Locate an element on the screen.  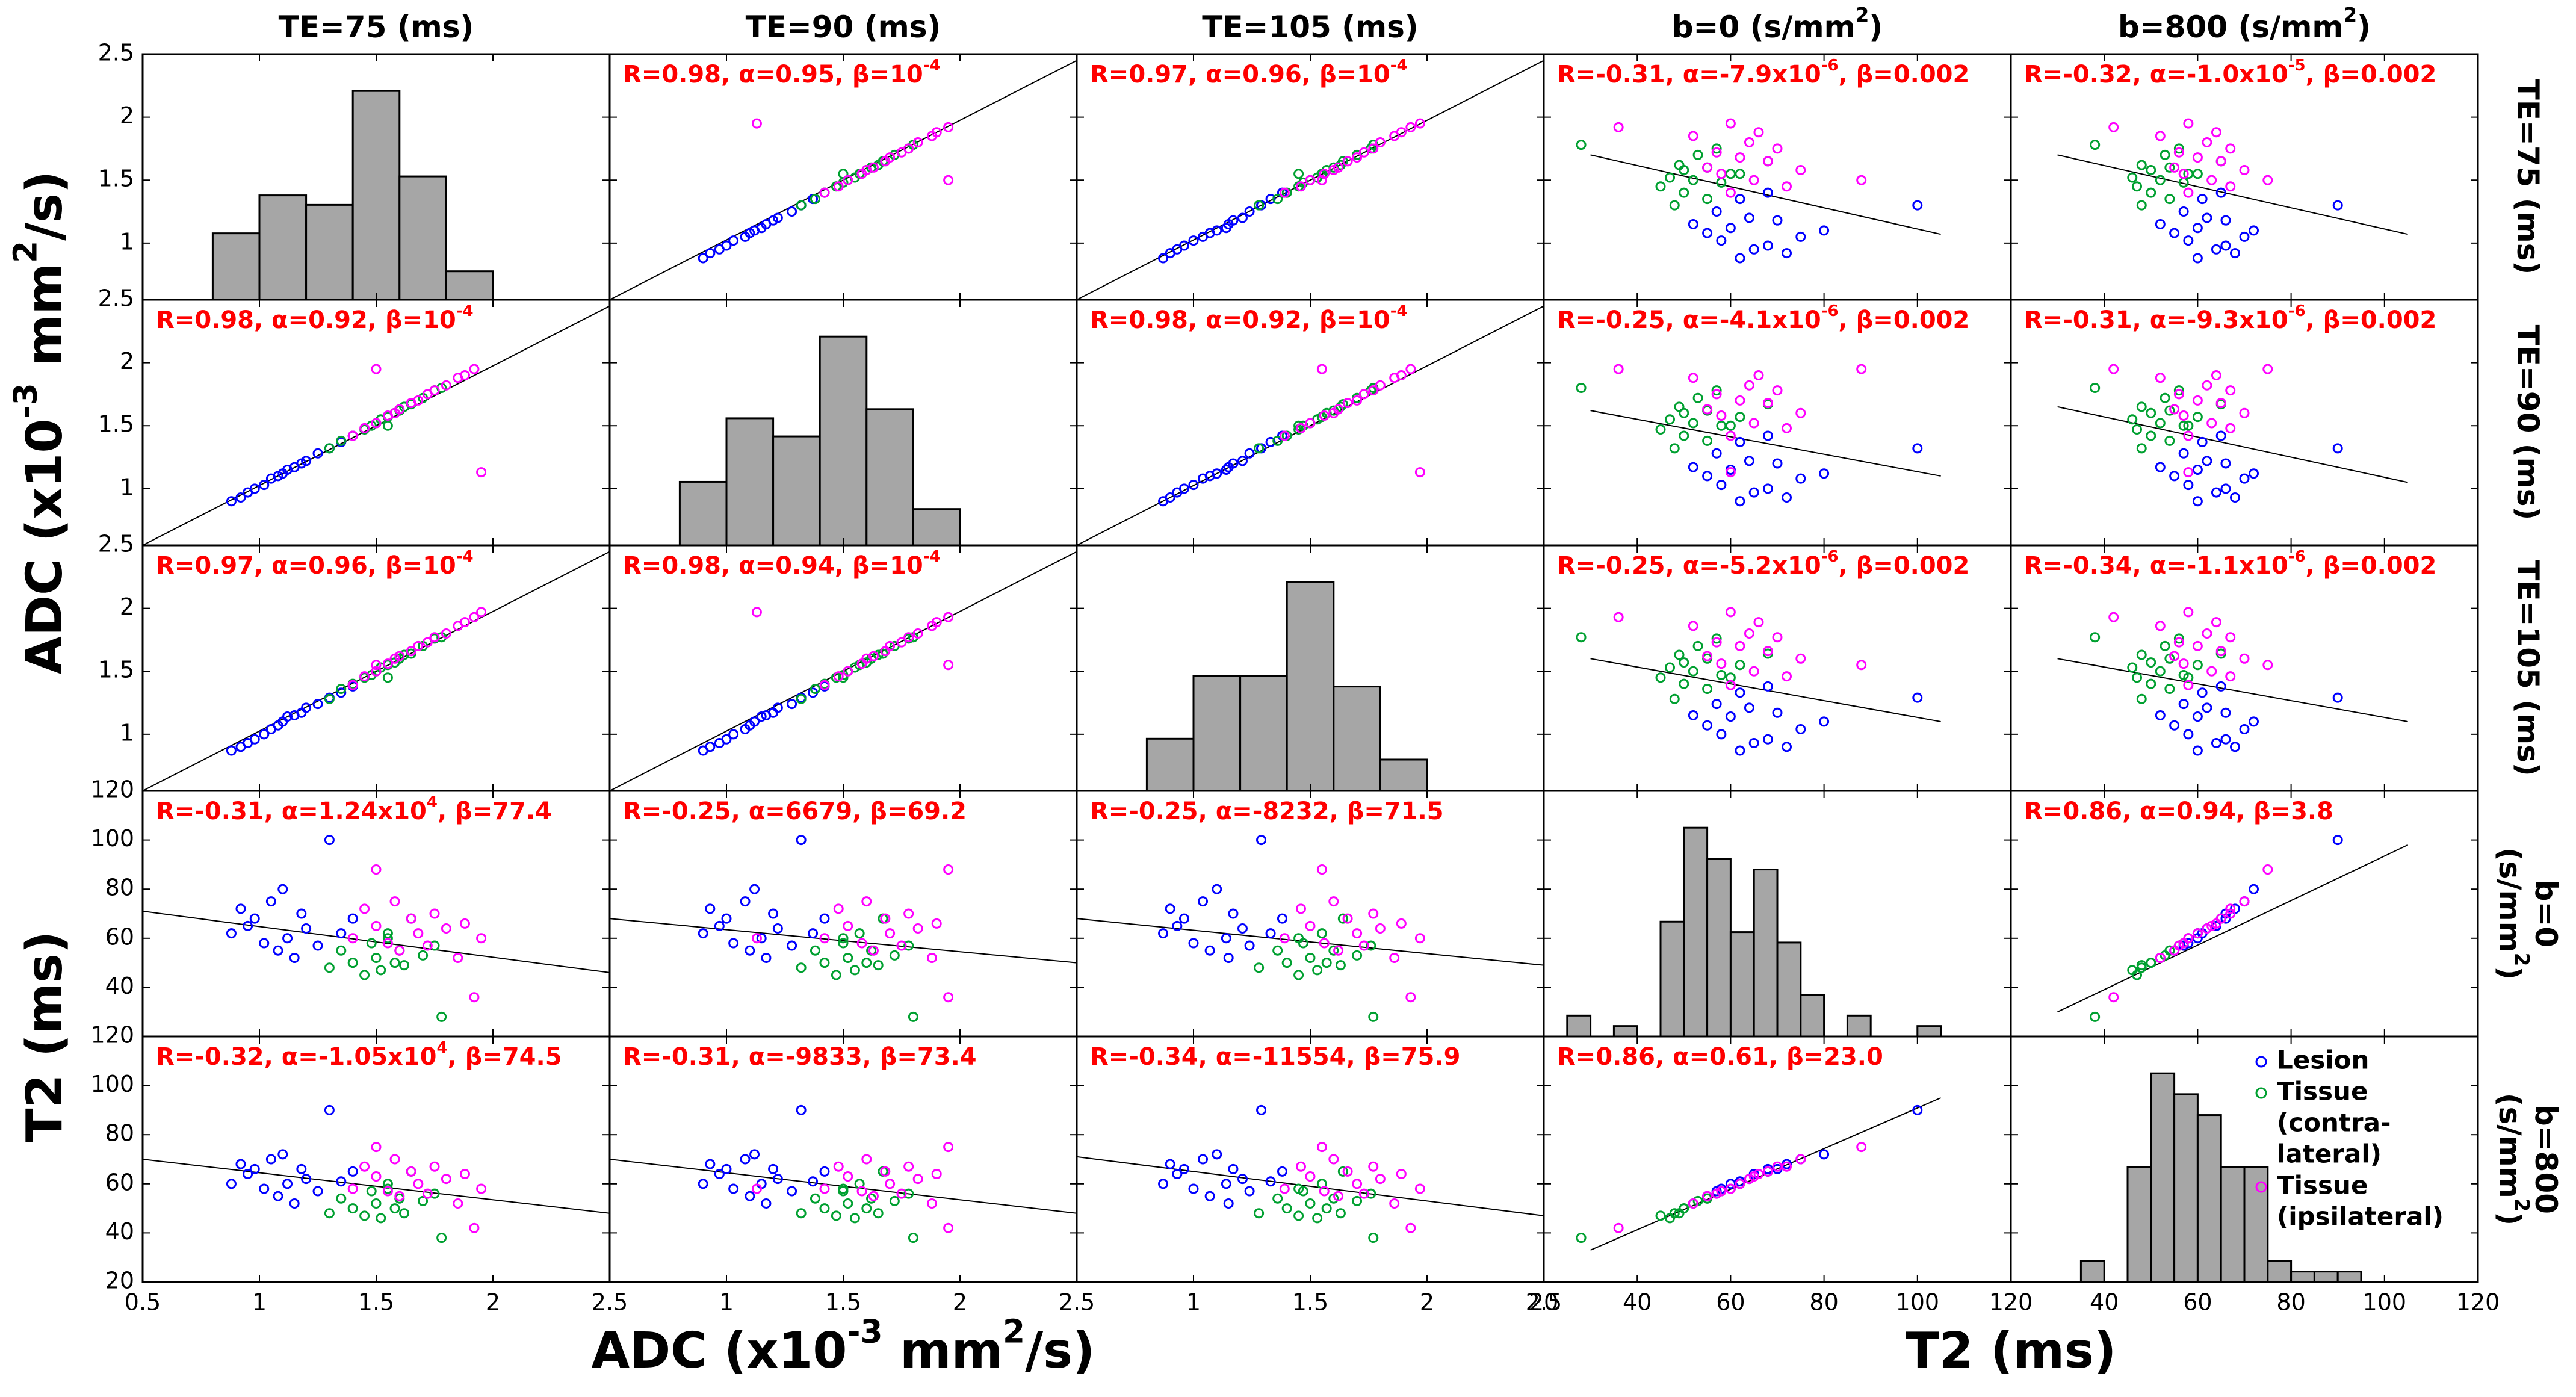
x-axis-title-part: /s) is located at coordinates (1060, 1351).